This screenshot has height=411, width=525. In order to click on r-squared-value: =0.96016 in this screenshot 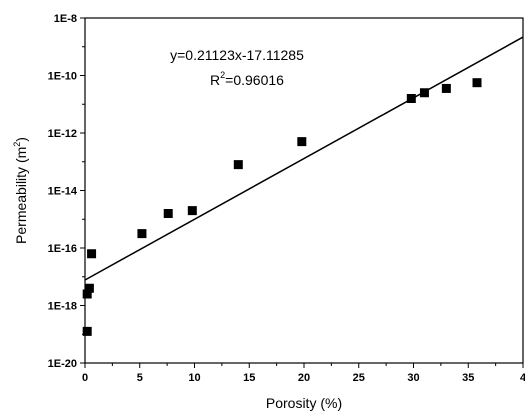, I will do `click(254, 80)`.